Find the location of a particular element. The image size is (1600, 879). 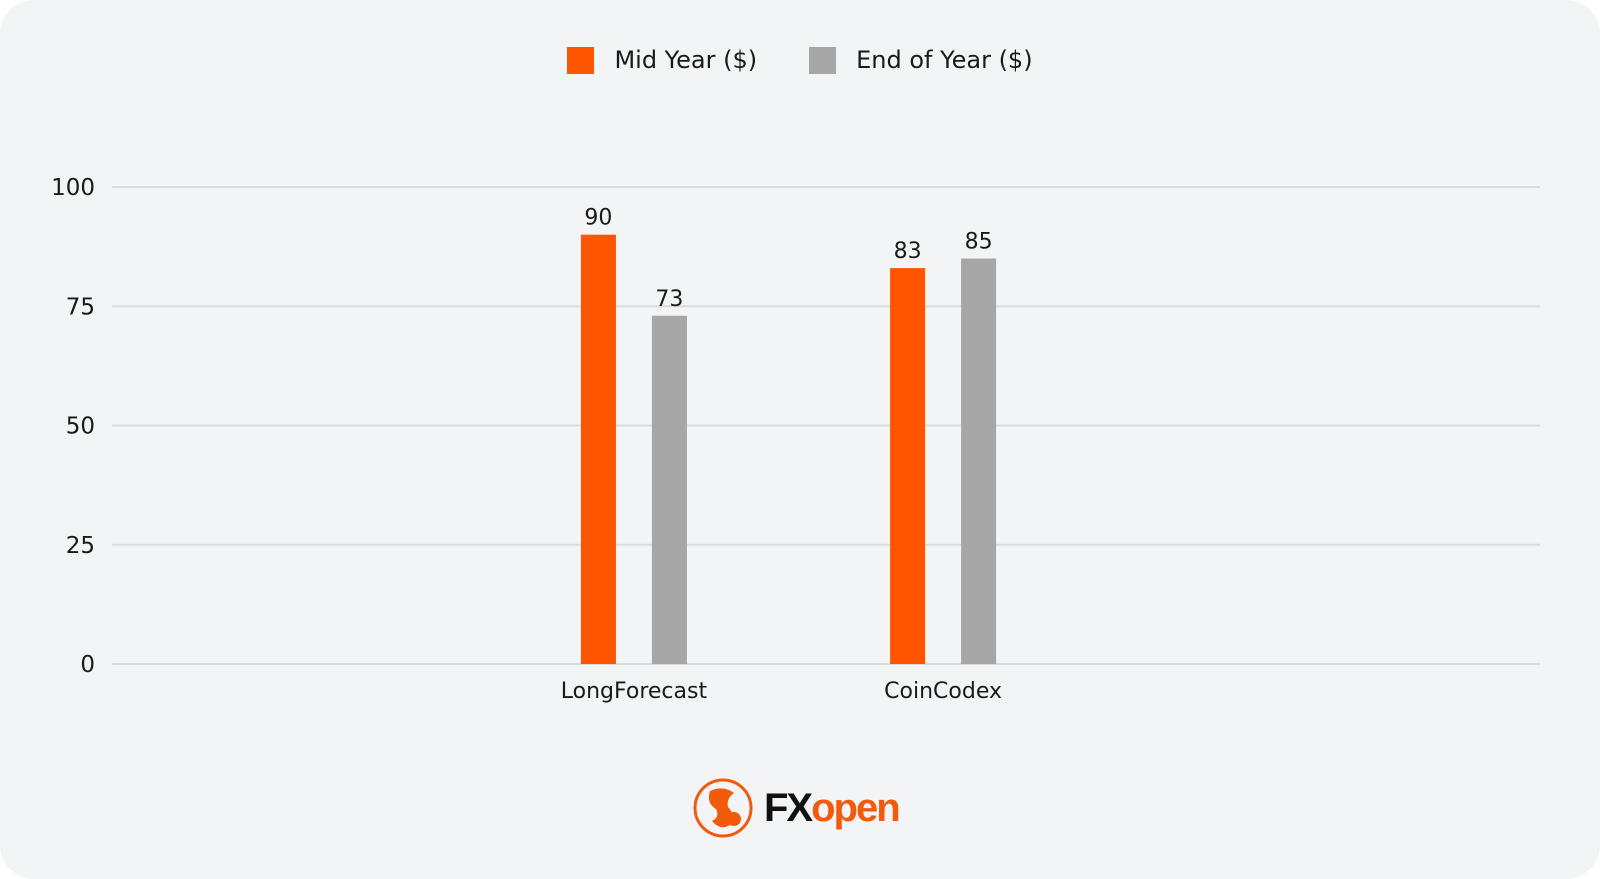

data-label: 85 is located at coordinates (979, 242).